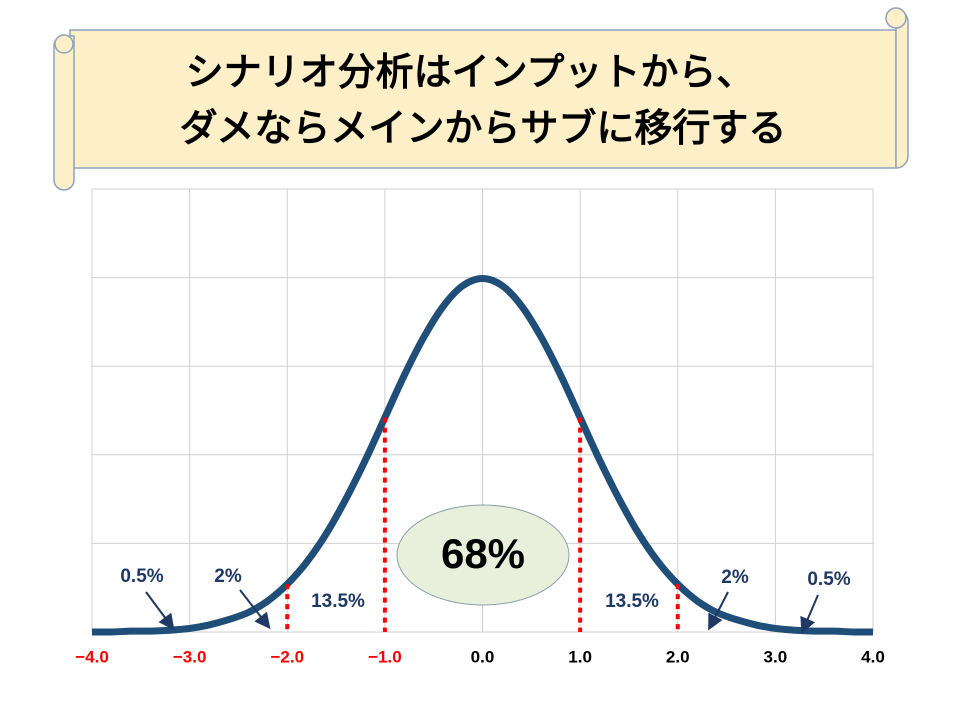 This screenshot has width=960, height=720. Describe the element at coordinates (92, 656) in the screenshot. I see `x-tick-label: −4.0` at that location.